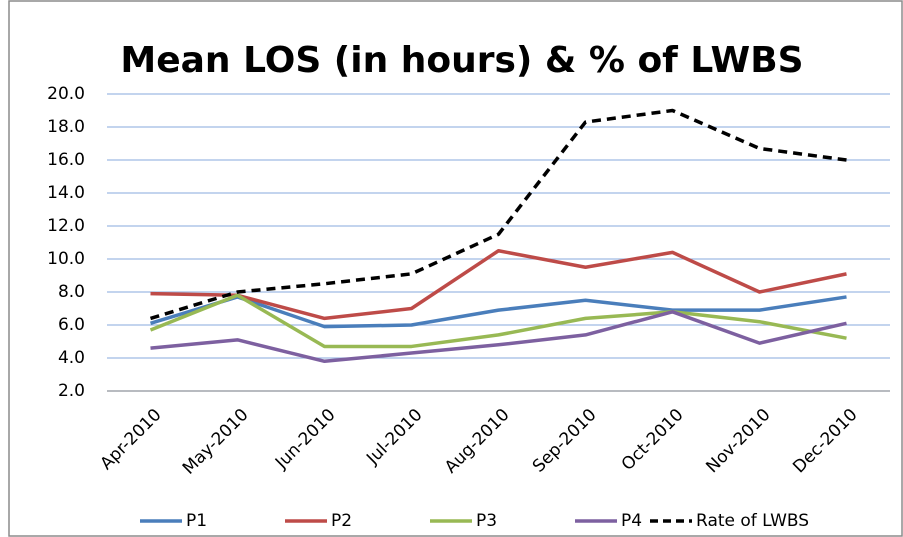  Describe the element at coordinates (66, 160) in the screenshot. I see `y-tick-label: 16.0` at that location.